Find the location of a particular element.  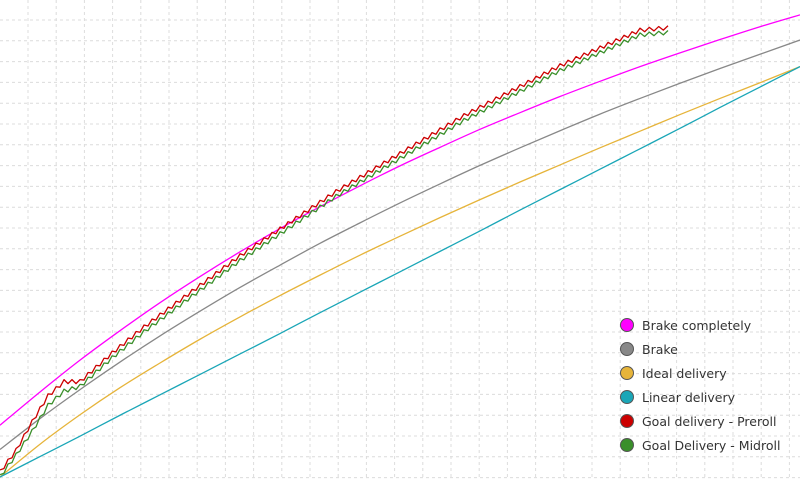

legend-item-goal-delivery-preroll: Goal delivery - Preroll is located at coordinates (700, 421).